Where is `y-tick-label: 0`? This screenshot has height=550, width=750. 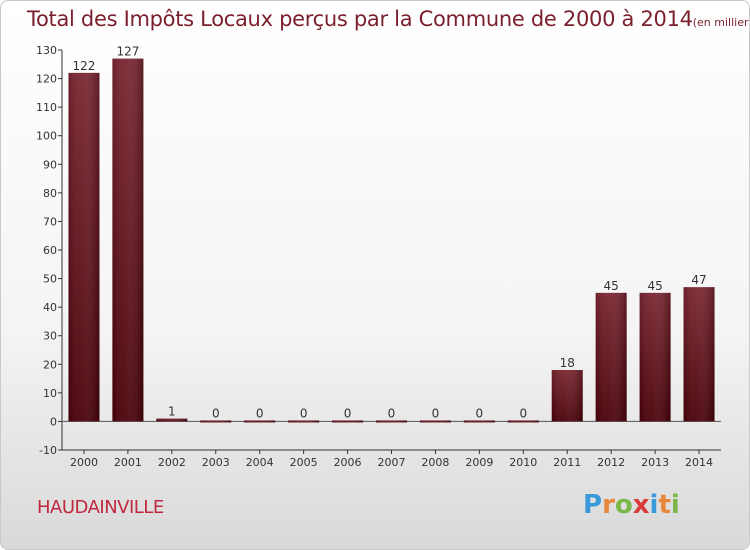
y-tick-label: 0 is located at coordinates (53, 421).